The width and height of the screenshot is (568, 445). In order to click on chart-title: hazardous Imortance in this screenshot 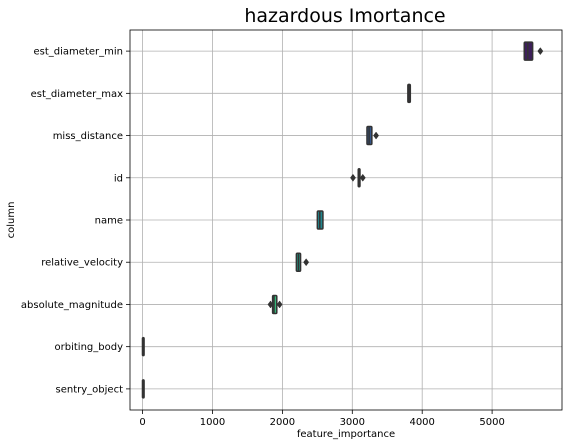, I will do `click(344, 16)`.